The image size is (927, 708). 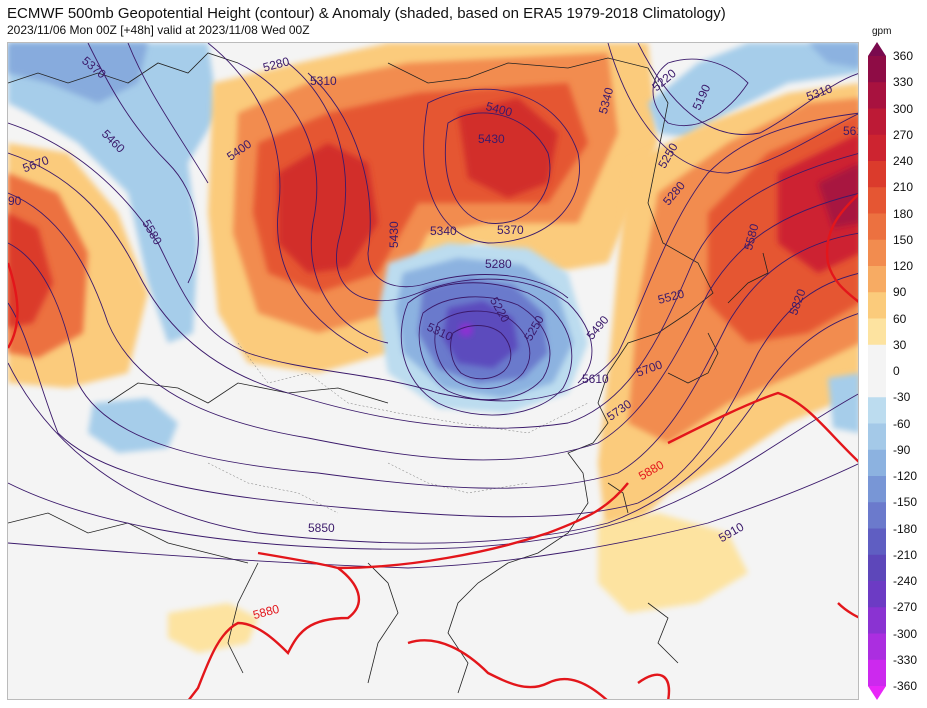 What do you see at coordinates (900, 344) in the screenshot?
I see `colorbar-tick-label: 30` at bounding box center [900, 344].